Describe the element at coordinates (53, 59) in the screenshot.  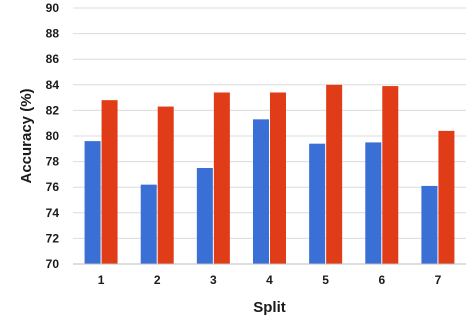
I see `y-tick-label: 86` at that location.